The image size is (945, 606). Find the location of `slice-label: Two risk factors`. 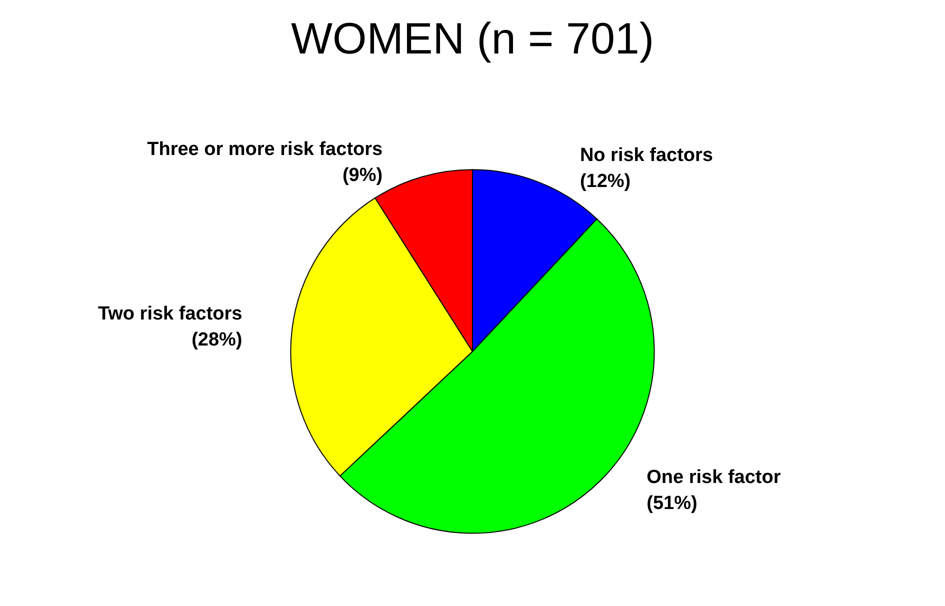

slice-label: Two risk factors is located at coordinates (170, 313).